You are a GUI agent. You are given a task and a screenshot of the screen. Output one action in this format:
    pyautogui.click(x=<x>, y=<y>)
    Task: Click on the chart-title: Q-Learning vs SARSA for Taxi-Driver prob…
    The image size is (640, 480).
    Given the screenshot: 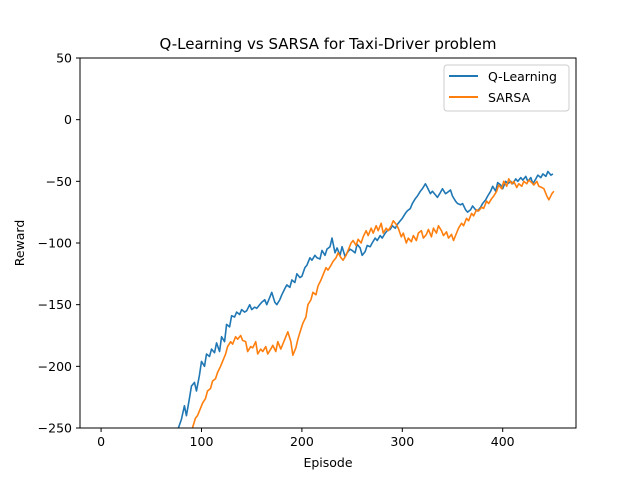 What is the action you would take?
    pyautogui.click(x=327, y=44)
    